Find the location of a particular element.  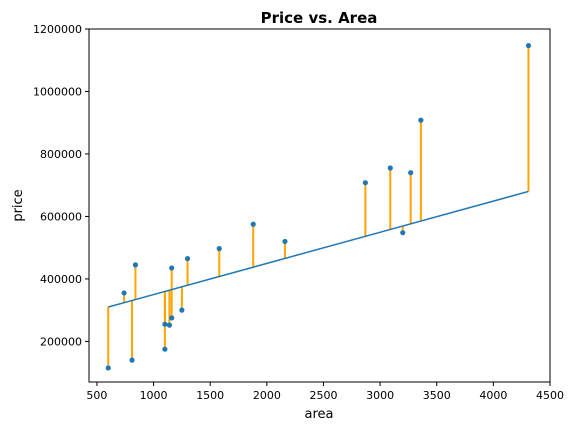

y-tick-label: 1200000 is located at coordinates (57, 29).